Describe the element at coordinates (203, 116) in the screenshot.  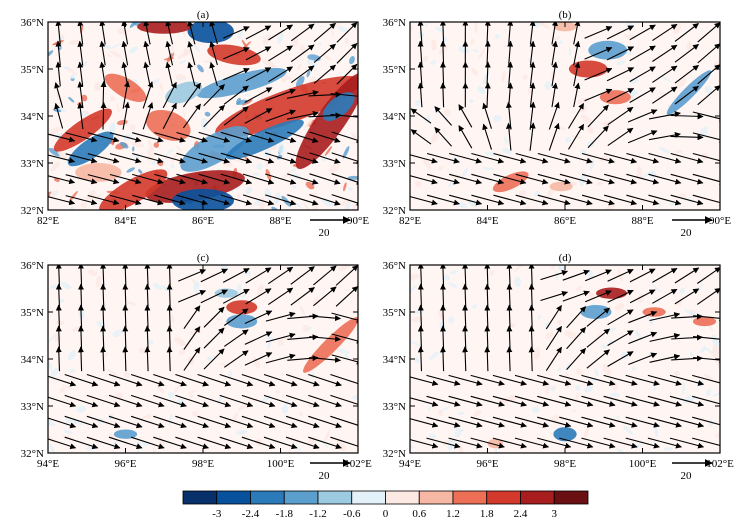
I see `panel-a-field` at that location.